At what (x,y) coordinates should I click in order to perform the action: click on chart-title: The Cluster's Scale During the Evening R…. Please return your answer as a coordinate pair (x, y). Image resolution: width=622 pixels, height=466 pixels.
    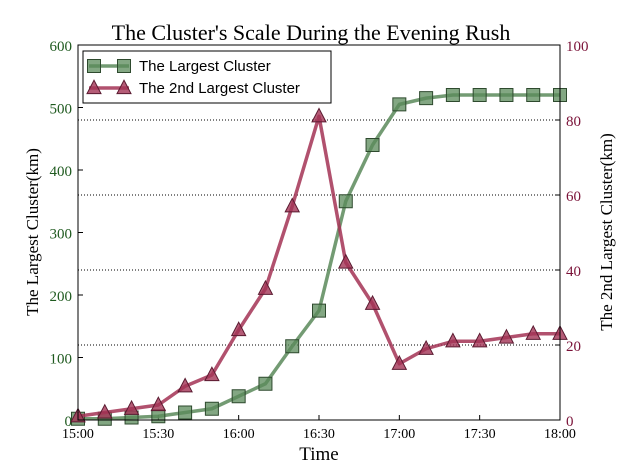
    Looking at the image, I should click on (311, 32).